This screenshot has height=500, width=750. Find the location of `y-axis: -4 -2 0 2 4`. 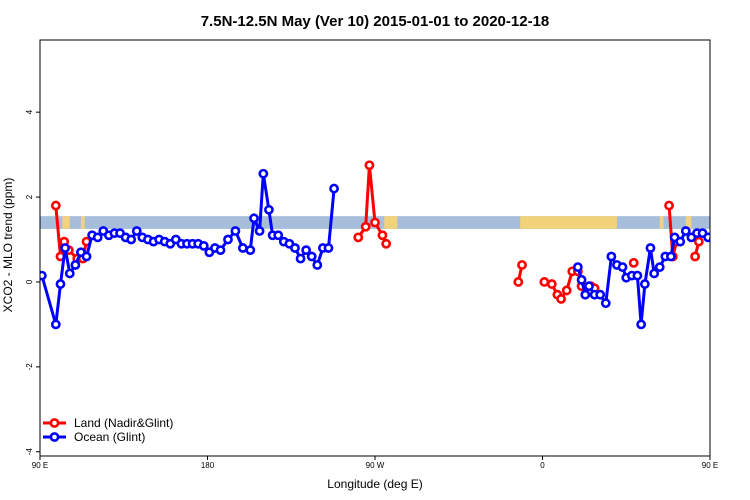

y-axis: -4 -2 0 2 4 is located at coordinates (32, 282).